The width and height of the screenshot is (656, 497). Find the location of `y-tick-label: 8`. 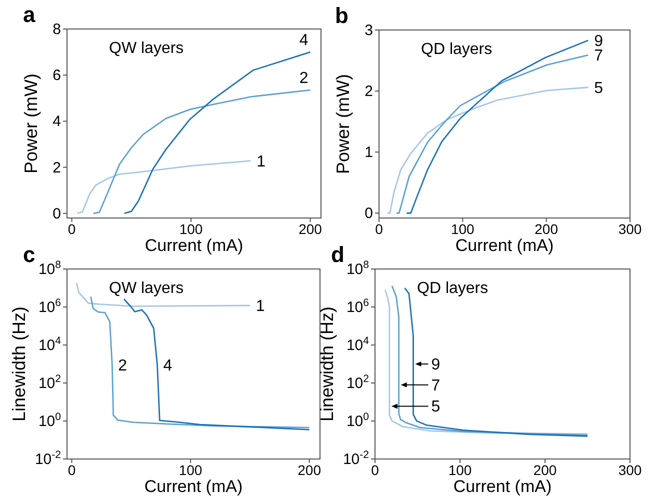

y-tick-label: 8 is located at coordinates (56, 29).